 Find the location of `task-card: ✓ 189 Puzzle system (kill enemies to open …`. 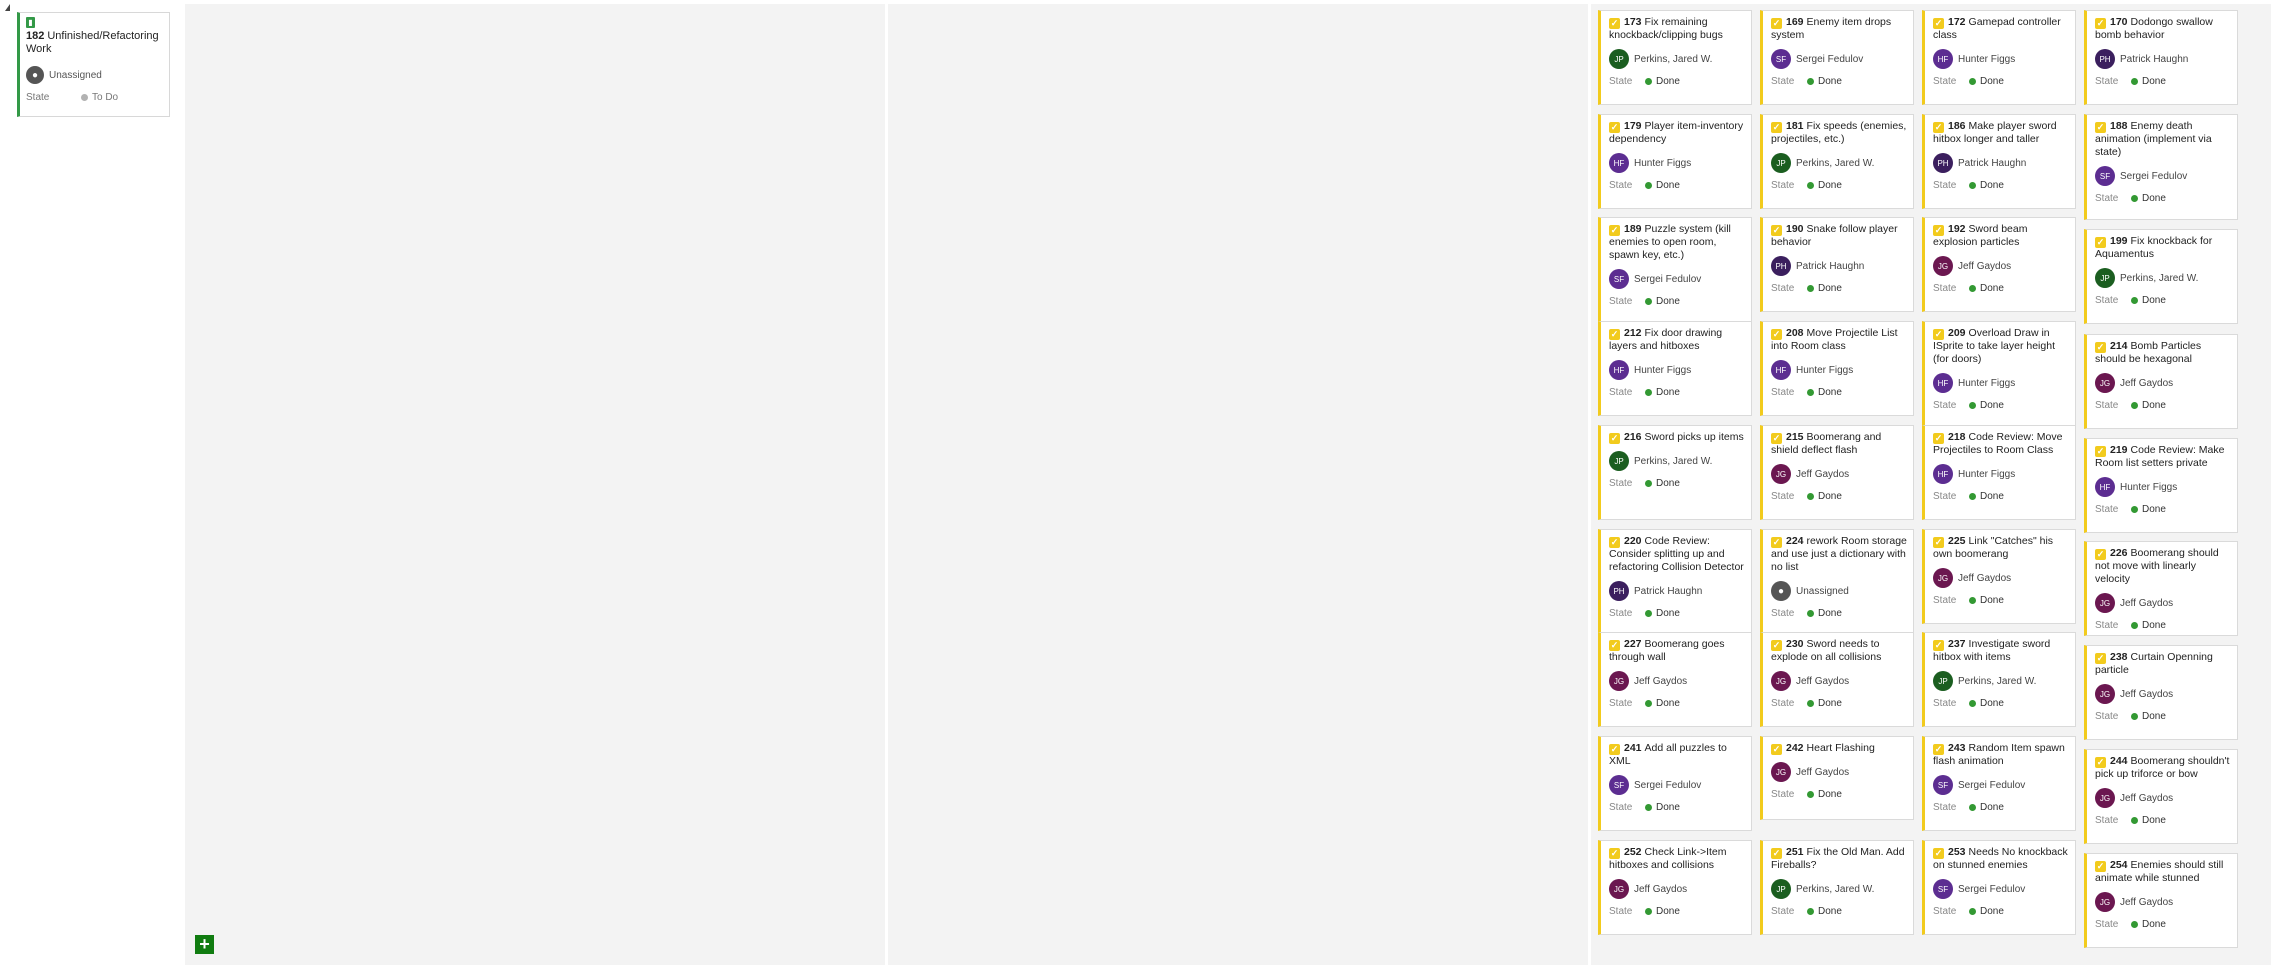

task-card: ✓ 189 Puzzle system (kill enemies to open … is located at coordinates (1675, 270).